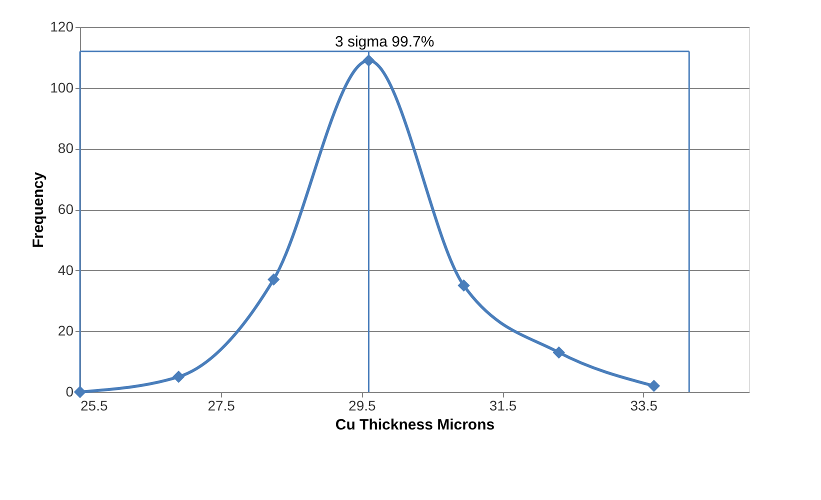  What do you see at coordinates (39, 209) in the screenshot?
I see `y-axis-title: Frequency` at bounding box center [39, 209].